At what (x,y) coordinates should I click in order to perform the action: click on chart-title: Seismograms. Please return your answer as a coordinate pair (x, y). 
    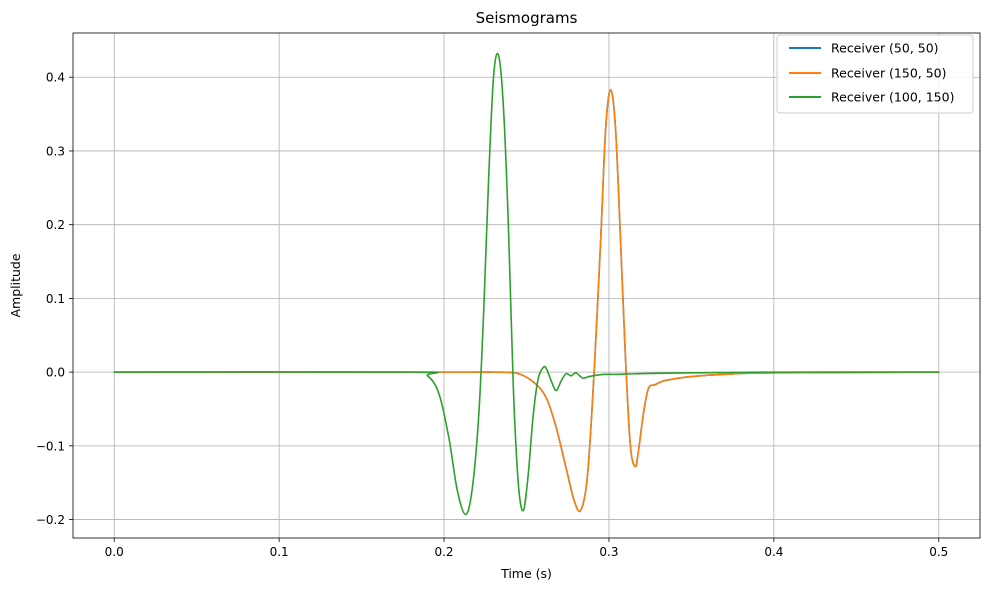
    Looking at the image, I should click on (527, 18).